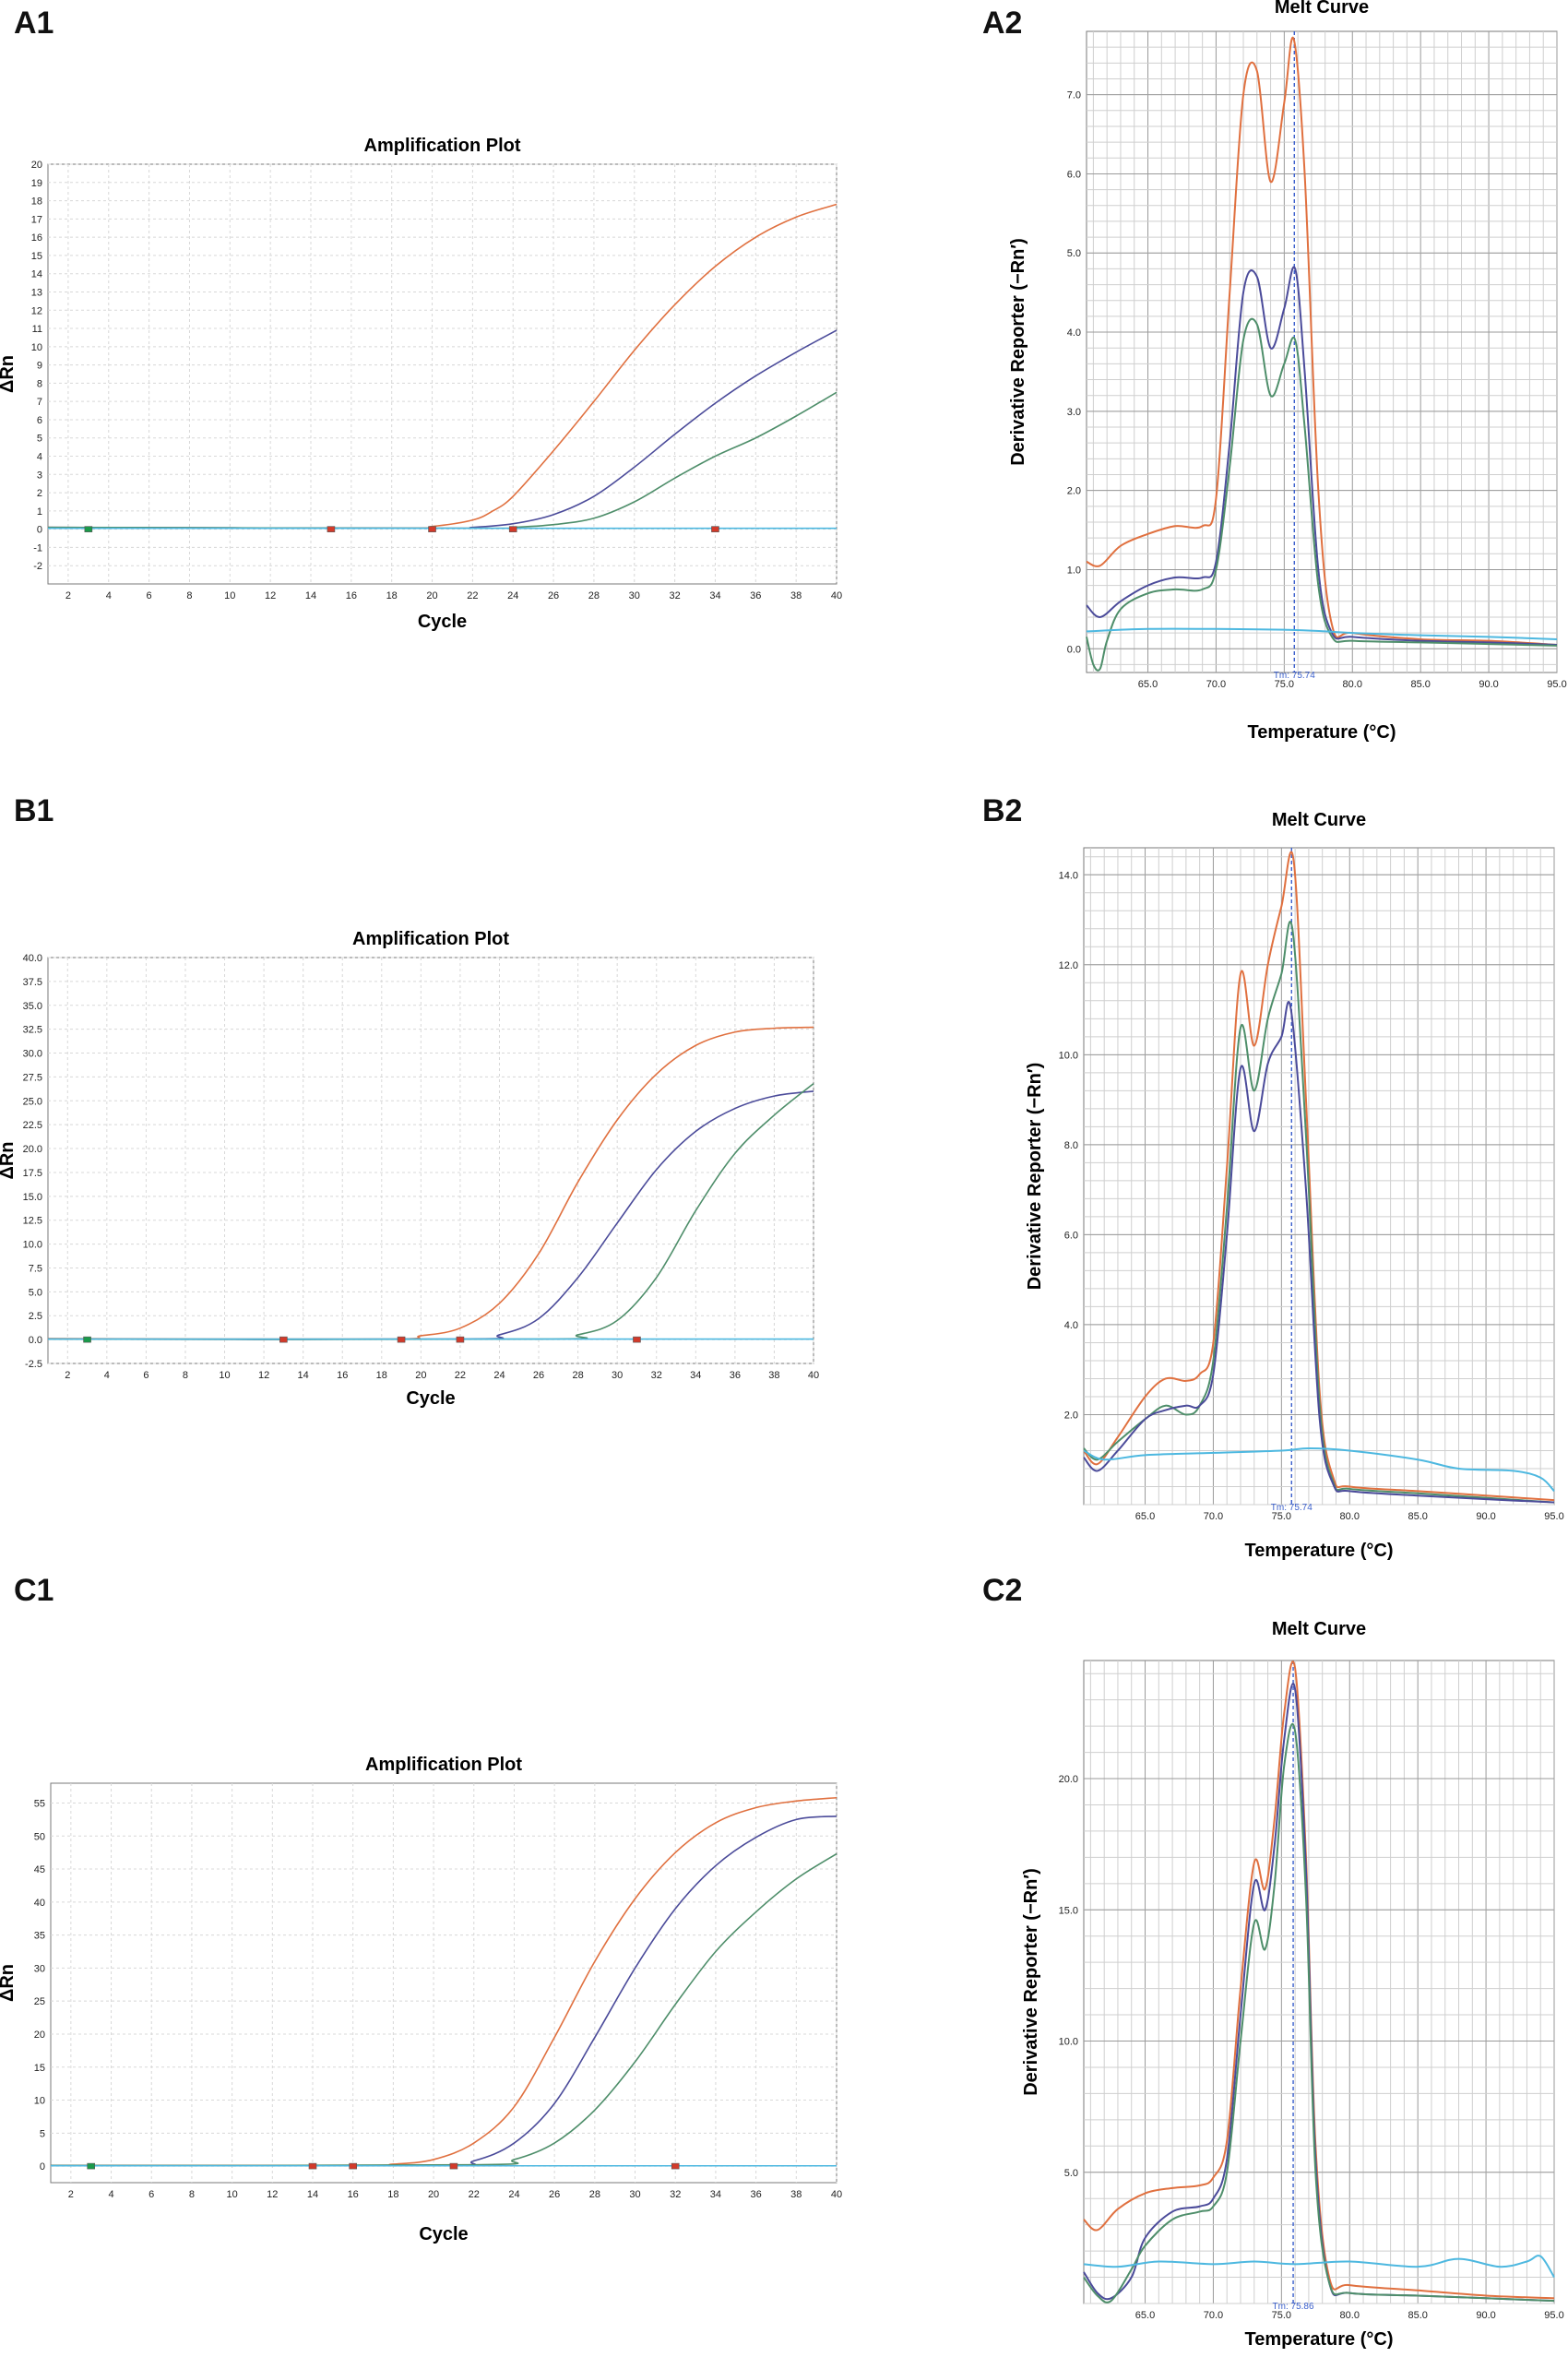 Image resolution: width=1568 pixels, height=2357 pixels. I want to click on x-tick-label: 22, so click(460, 1375).